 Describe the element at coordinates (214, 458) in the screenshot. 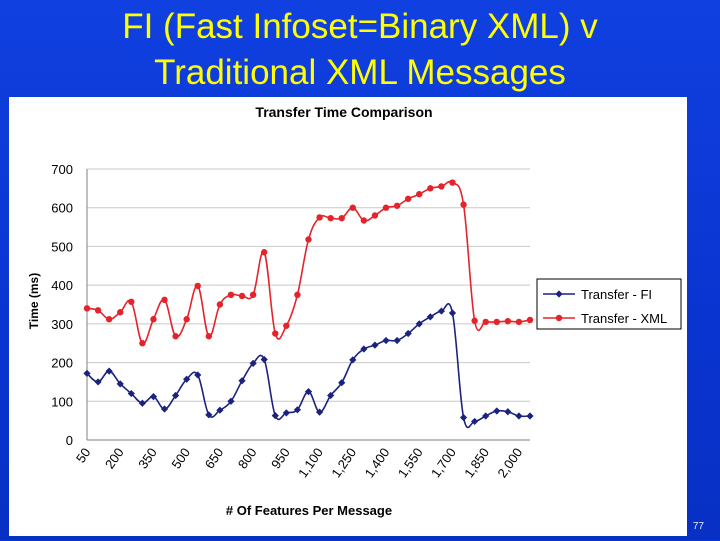

I see `x-tick-label: 650` at that location.